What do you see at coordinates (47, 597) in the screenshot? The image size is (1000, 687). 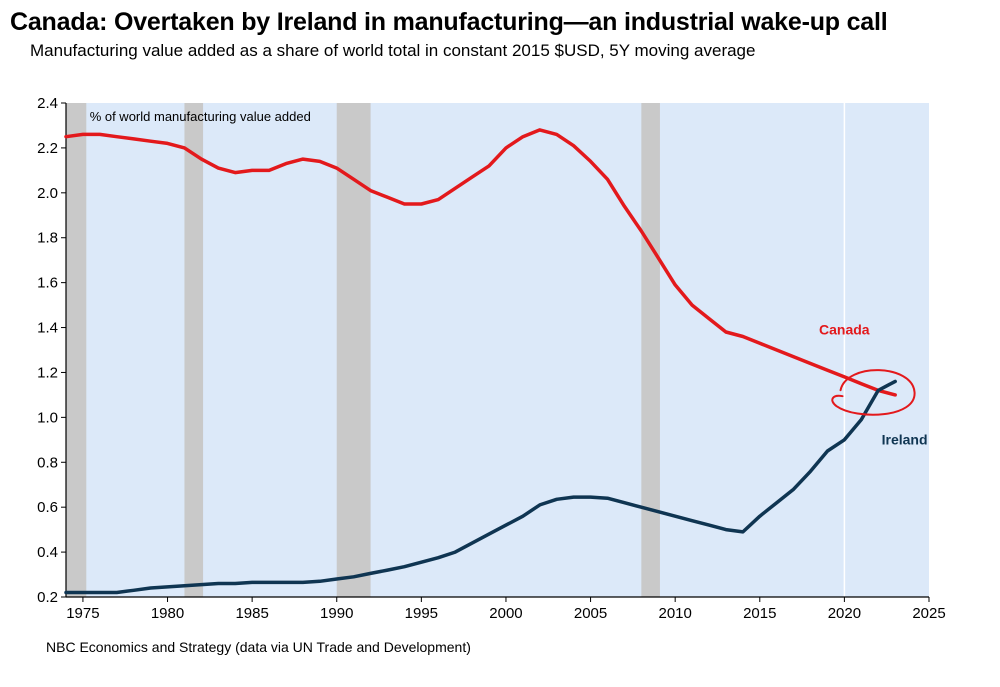 I see `y-tick-label: 0.2` at bounding box center [47, 597].